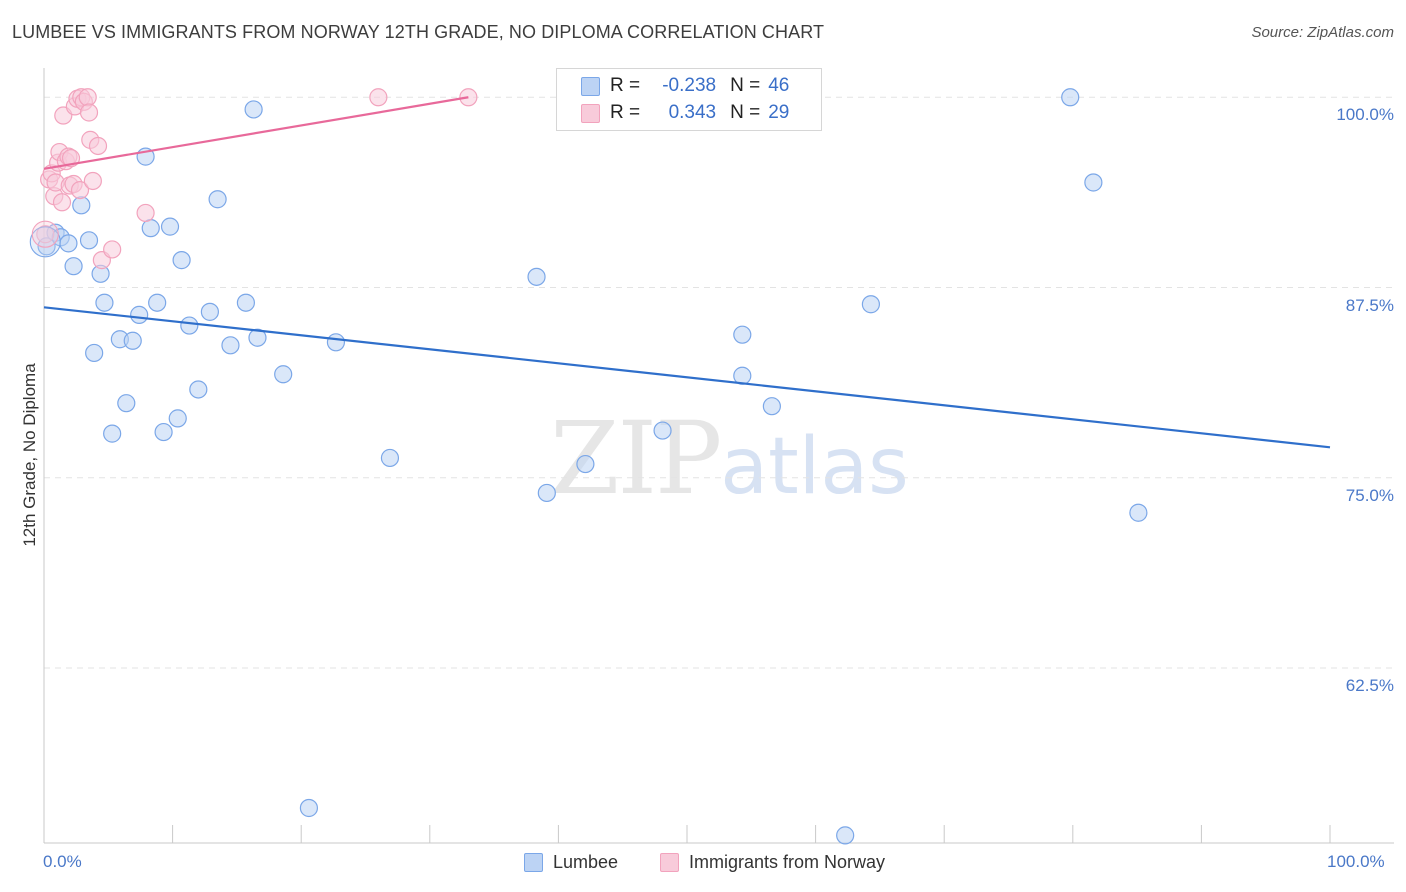 The height and width of the screenshot is (892, 1406). I want to click on lumbee-swatch, so click(590, 86).